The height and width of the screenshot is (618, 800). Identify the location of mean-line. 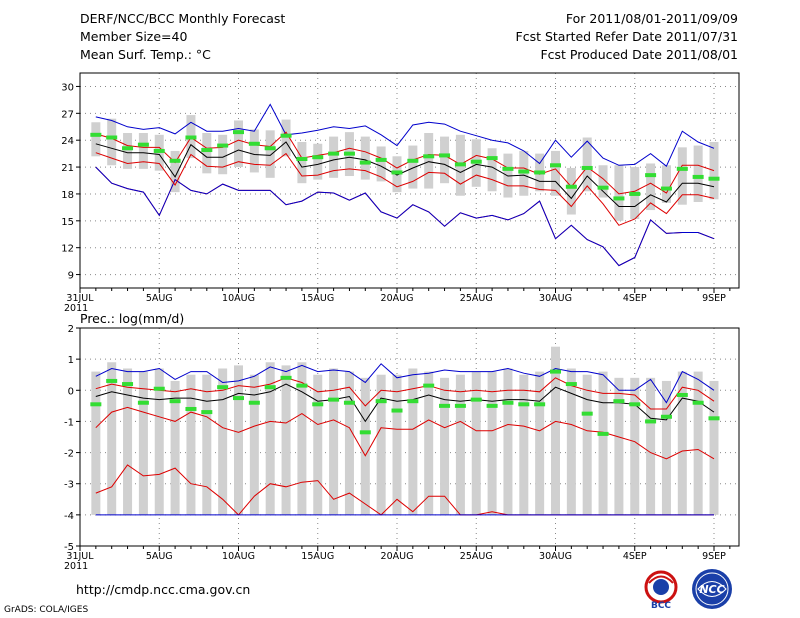
(405, 403).